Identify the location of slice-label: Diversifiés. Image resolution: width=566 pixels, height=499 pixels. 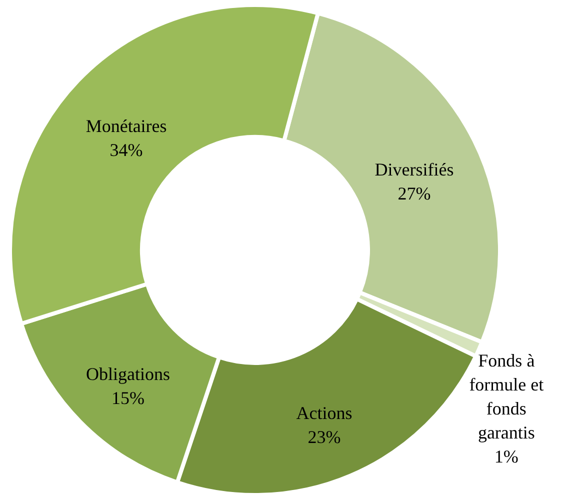
(414, 170).